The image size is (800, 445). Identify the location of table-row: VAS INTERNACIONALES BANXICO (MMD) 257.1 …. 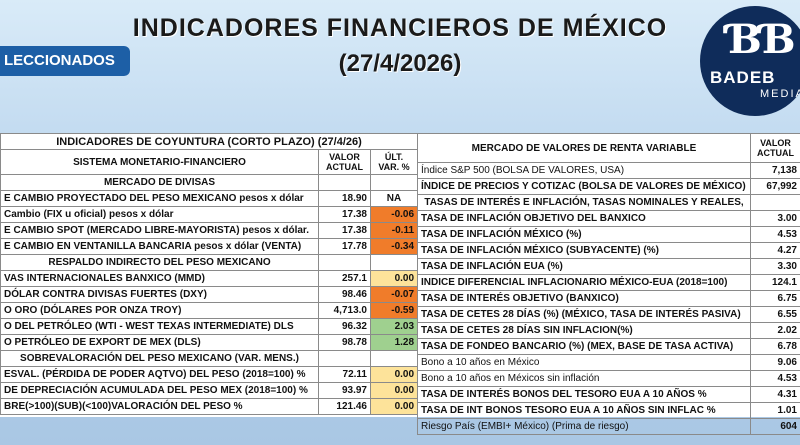
(209, 278).